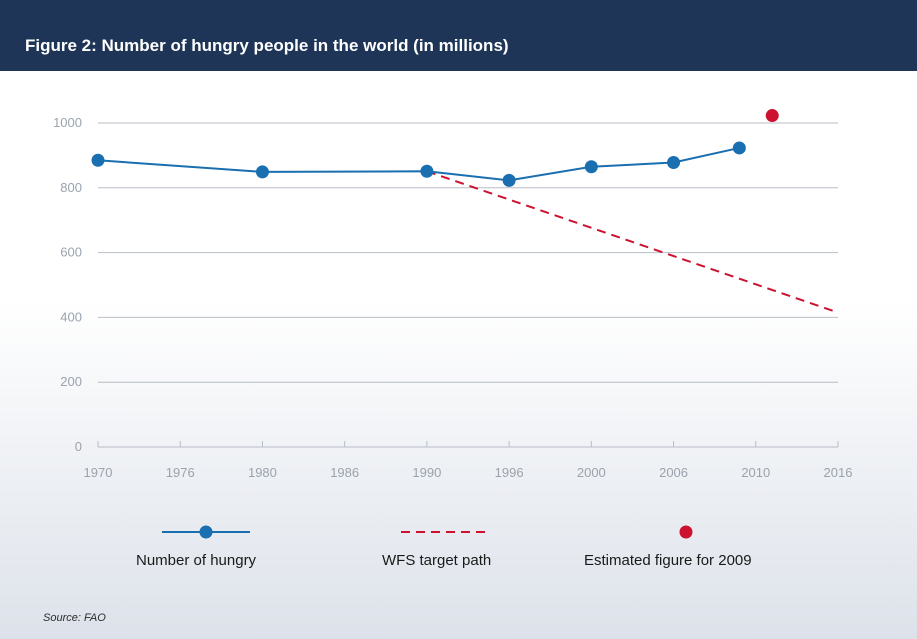 The height and width of the screenshot is (639, 917). What do you see at coordinates (206, 532) in the screenshot?
I see `legend-hungry-marker` at bounding box center [206, 532].